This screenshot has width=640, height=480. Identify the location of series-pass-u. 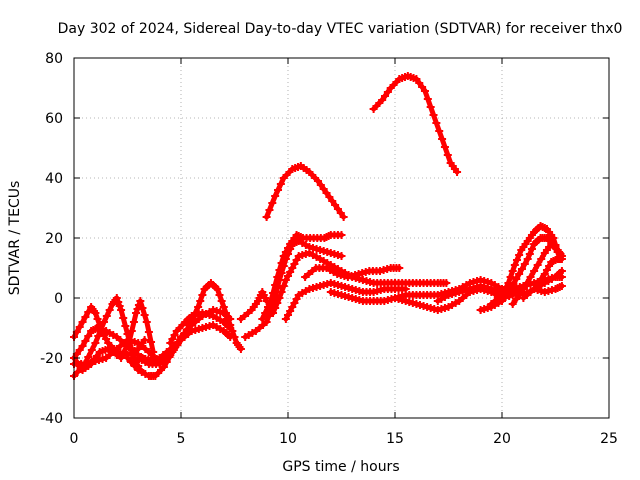
(537, 274).